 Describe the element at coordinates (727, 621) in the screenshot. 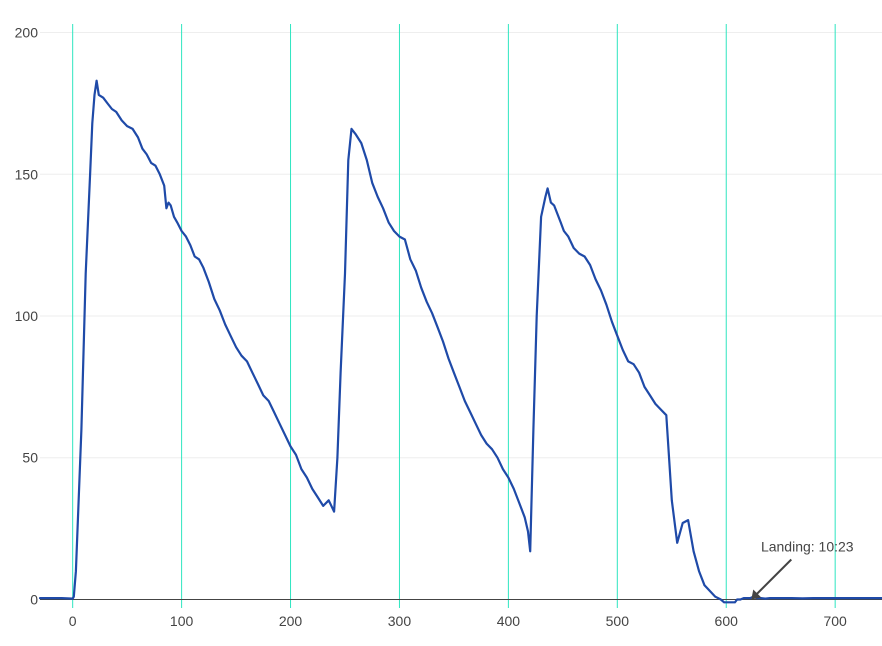

I see `x-tick-label-600: 600` at that location.